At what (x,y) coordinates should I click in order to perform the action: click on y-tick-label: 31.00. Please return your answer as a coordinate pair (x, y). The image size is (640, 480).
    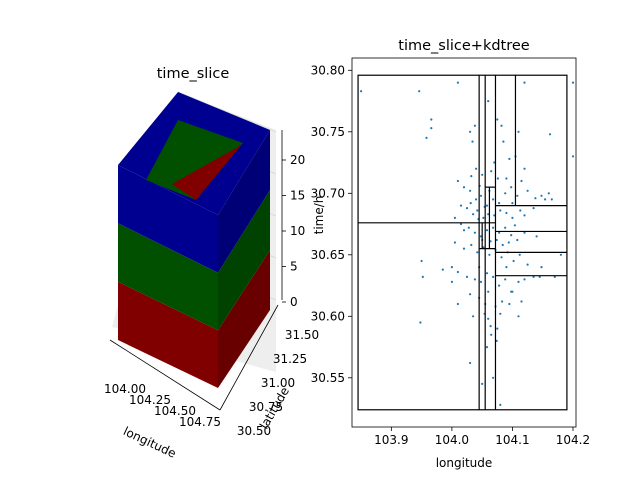
    Looking at the image, I should click on (278, 383).